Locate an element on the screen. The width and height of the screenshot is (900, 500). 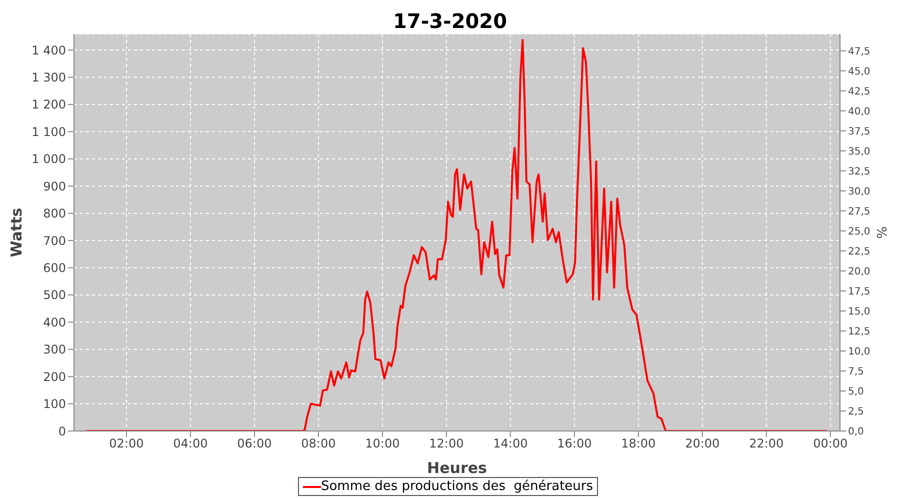
y-tick-label: 700 is located at coordinates (54, 241).